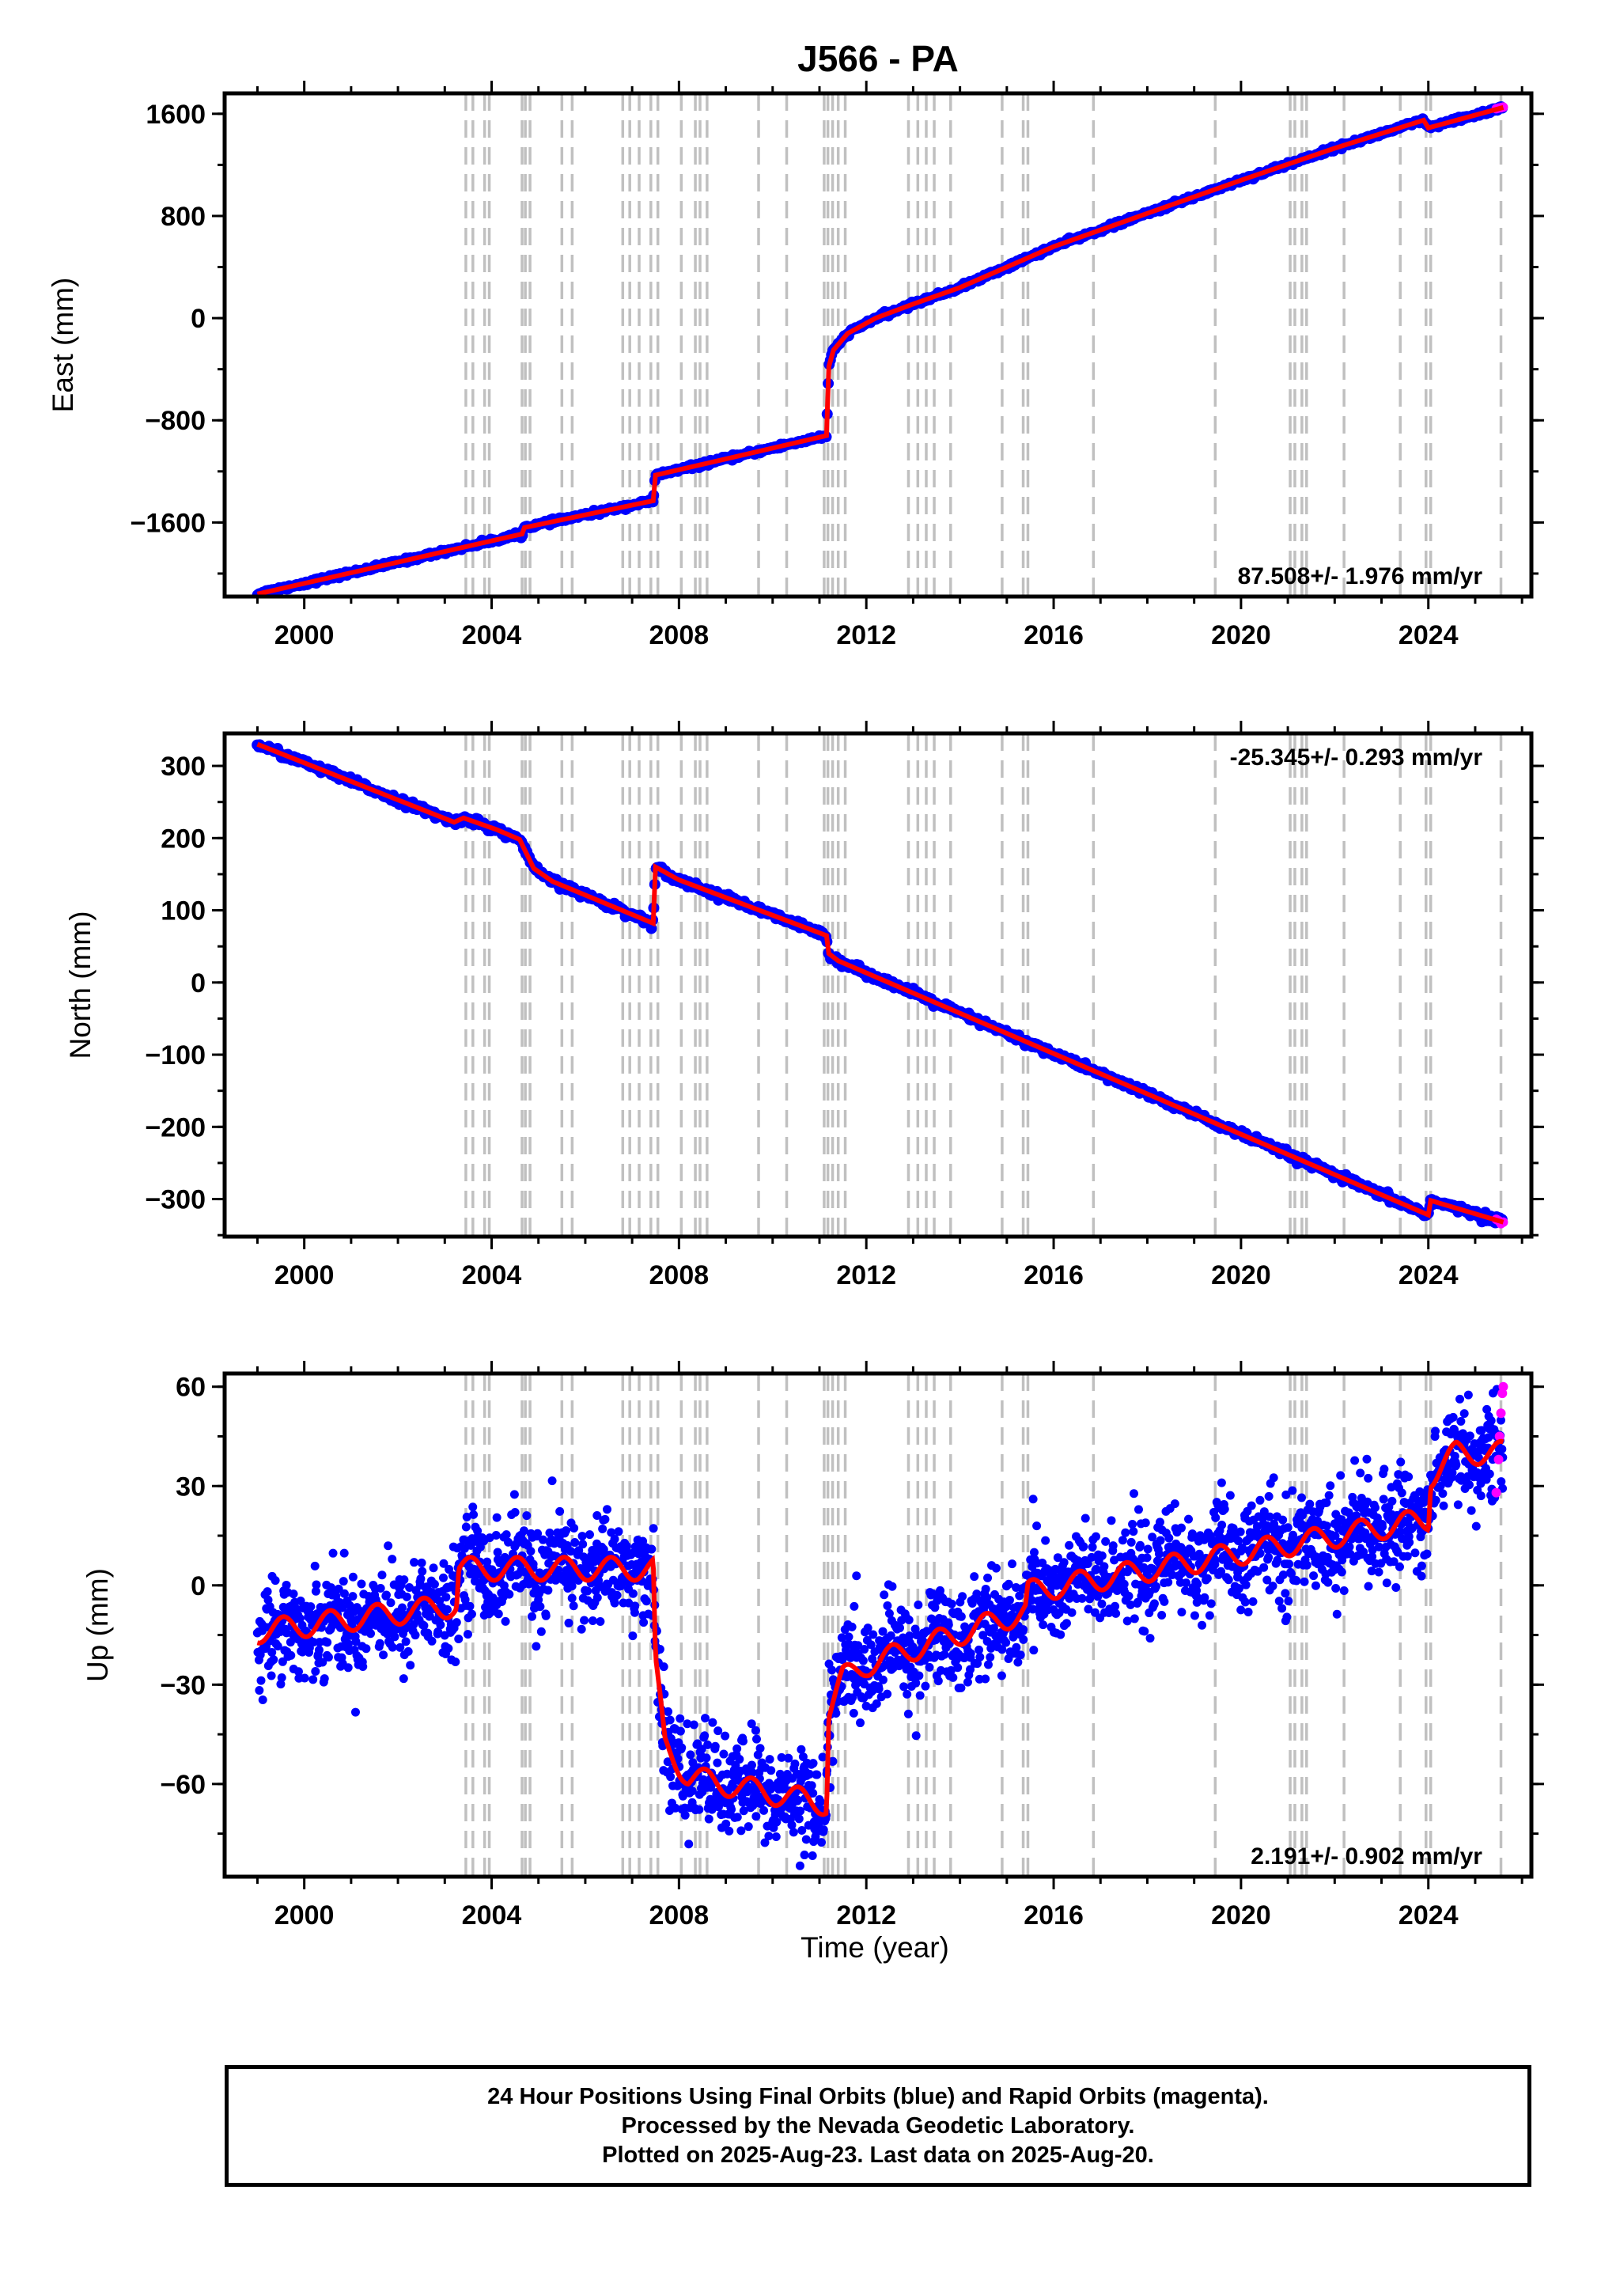  Describe the element at coordinates (183, 767) in the screenshot. I see `y-tick-label: 300` at that location.